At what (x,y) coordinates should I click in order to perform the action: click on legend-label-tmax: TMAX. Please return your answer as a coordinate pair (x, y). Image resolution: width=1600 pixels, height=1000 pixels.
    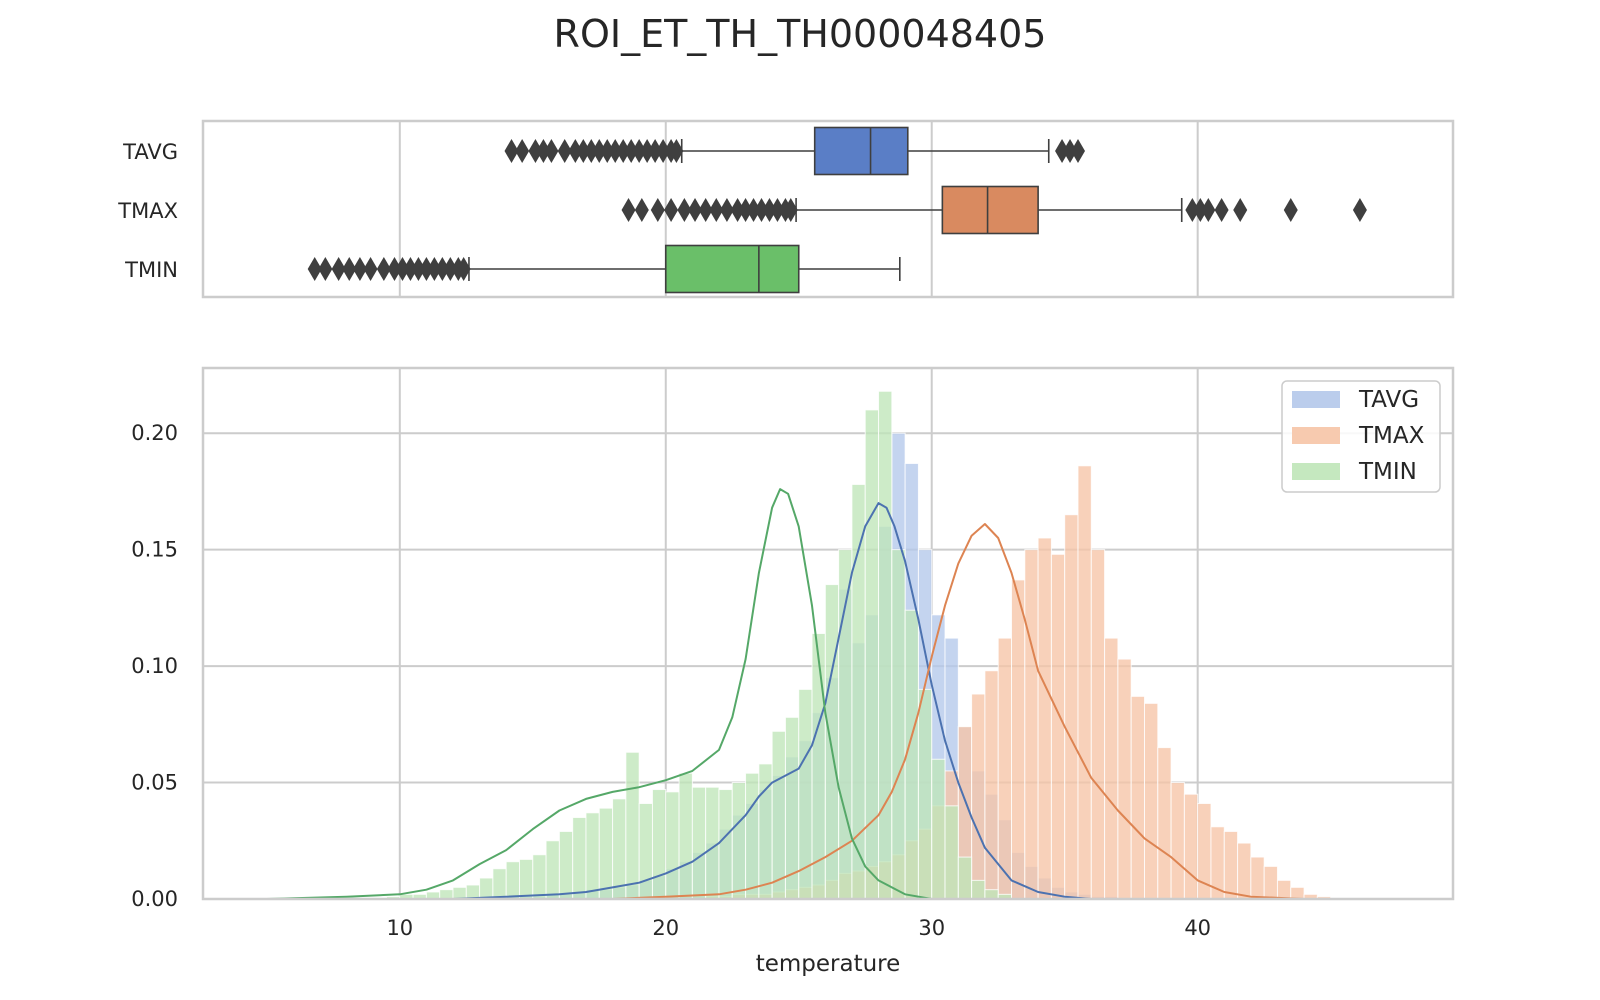
    Looking at the image, I should click on (1391, 436).